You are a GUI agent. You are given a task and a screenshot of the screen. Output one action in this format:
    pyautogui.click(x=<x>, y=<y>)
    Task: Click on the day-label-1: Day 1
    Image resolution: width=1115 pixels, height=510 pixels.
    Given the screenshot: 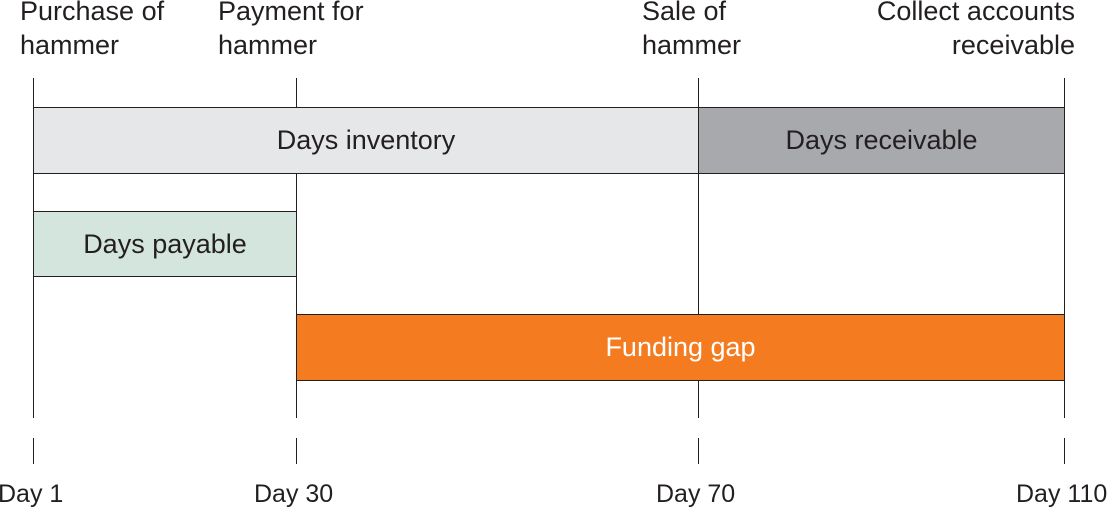 What is the action you would take?
    pyautogui.click(x=32, y=494)
    